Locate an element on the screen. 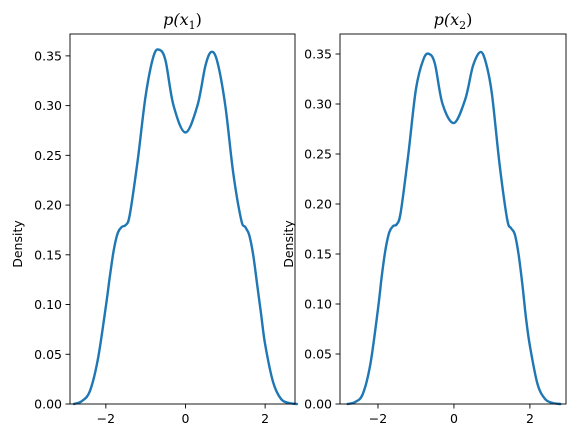 The image size is (576, 437). chart-title: p(x2) is located at coordinates (453, 21).